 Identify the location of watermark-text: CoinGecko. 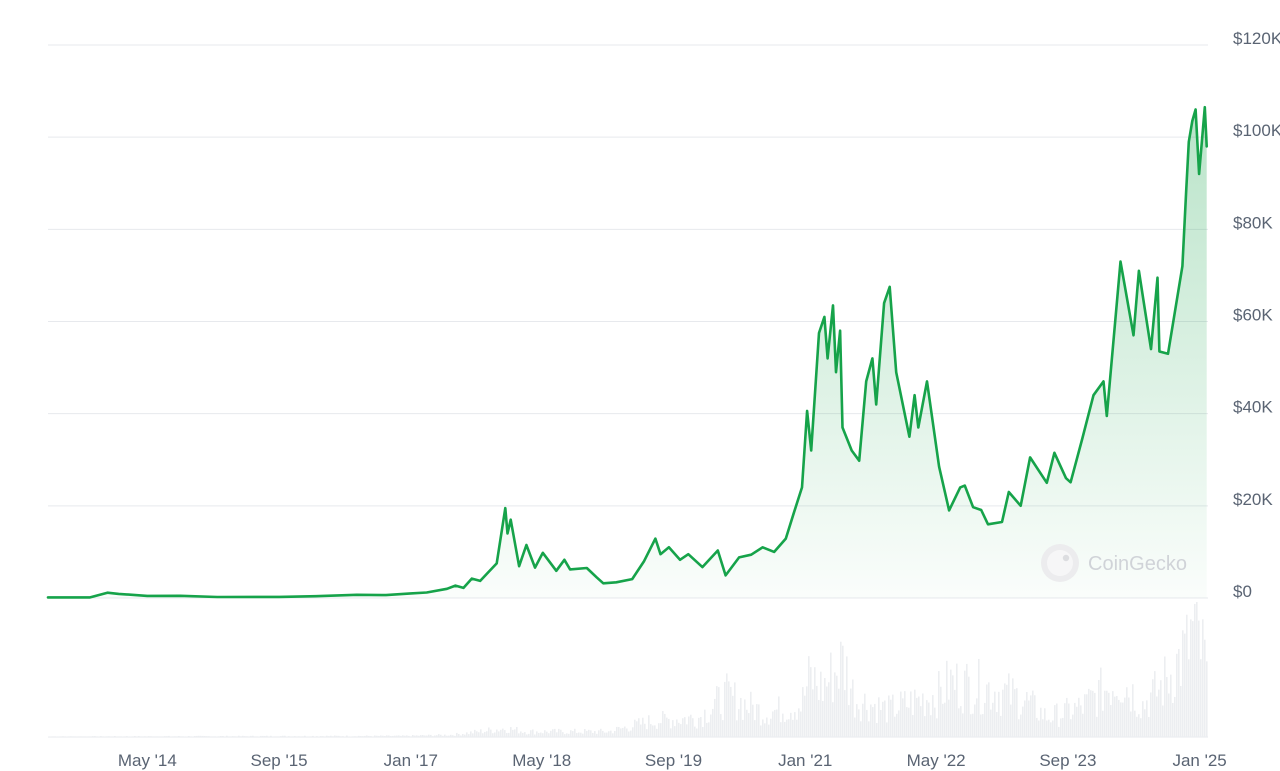
(1137, 564).